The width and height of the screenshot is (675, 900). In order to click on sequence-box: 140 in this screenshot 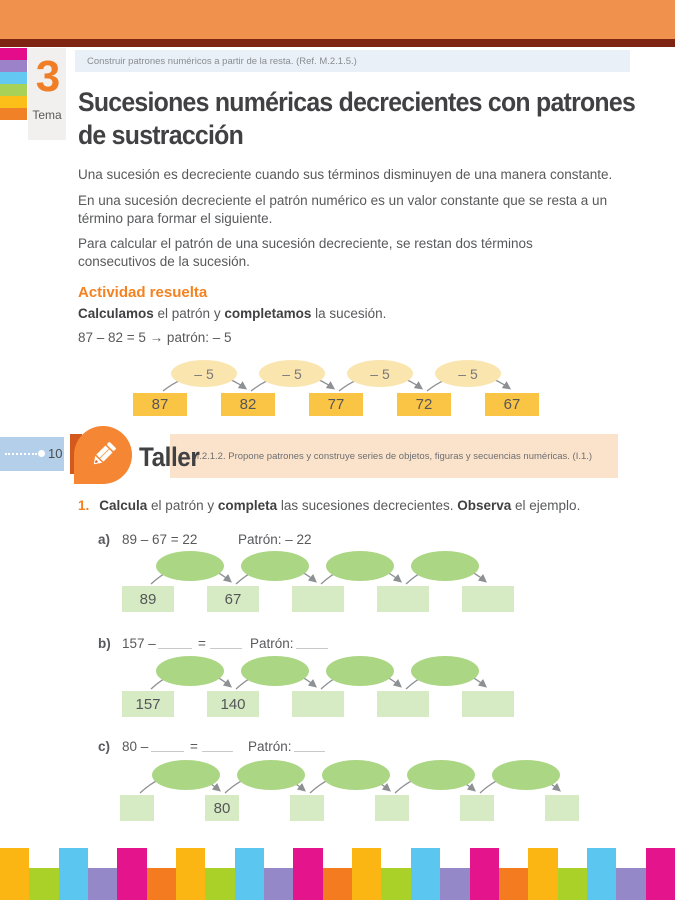, I will do `click(233, 704)`.